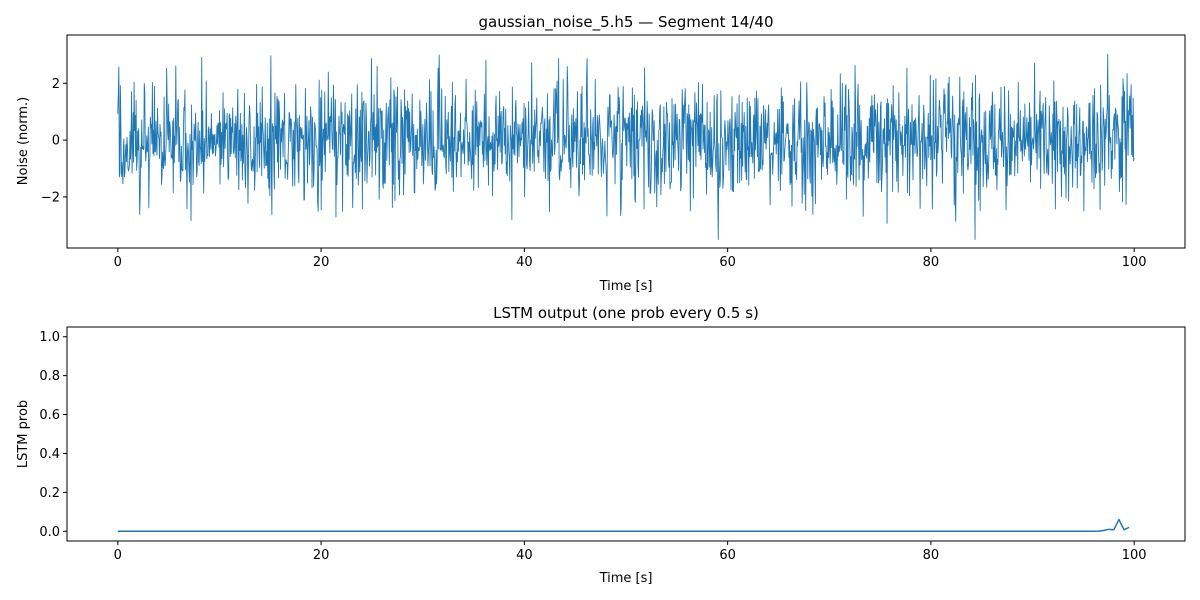 The width and height of the screenshot is (1200, 600). What do you see at coordinates (118, 262) in the screenshot?
I see `noise-xtick-label: 0` at bounding box center [118, 262].